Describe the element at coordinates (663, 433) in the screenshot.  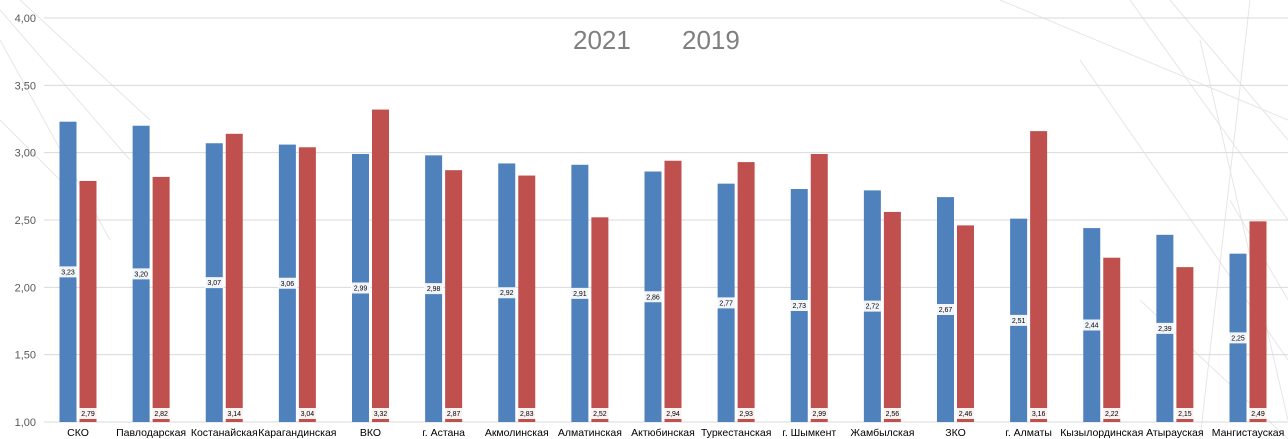
I see `x-tick-label: Актюбинская` at that location.